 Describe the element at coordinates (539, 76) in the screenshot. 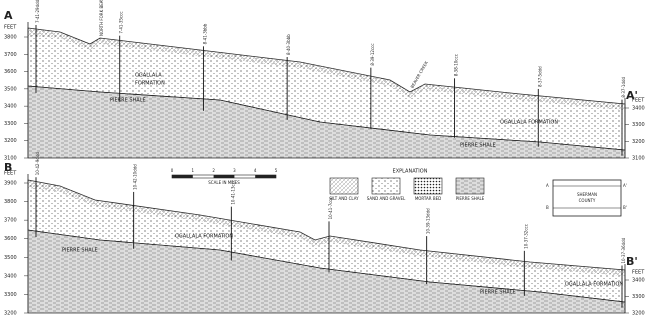

I see `well-label: 8-37-5ddd` at that location.